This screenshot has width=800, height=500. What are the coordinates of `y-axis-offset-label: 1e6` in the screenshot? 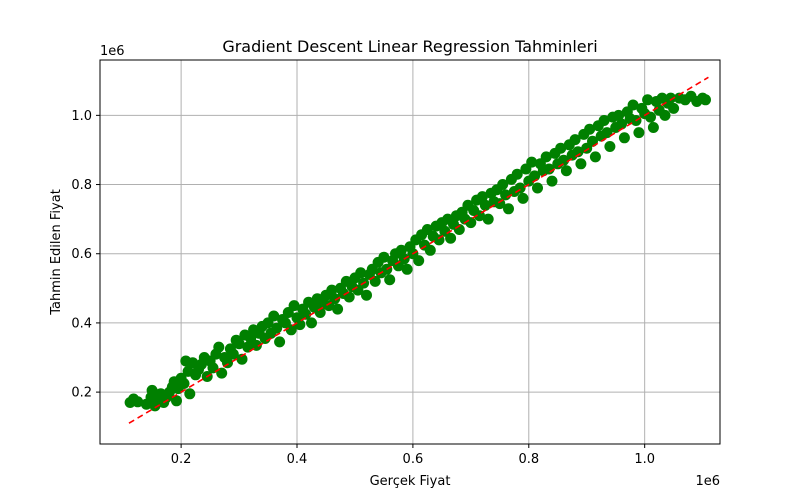 It's located at (112, 51).